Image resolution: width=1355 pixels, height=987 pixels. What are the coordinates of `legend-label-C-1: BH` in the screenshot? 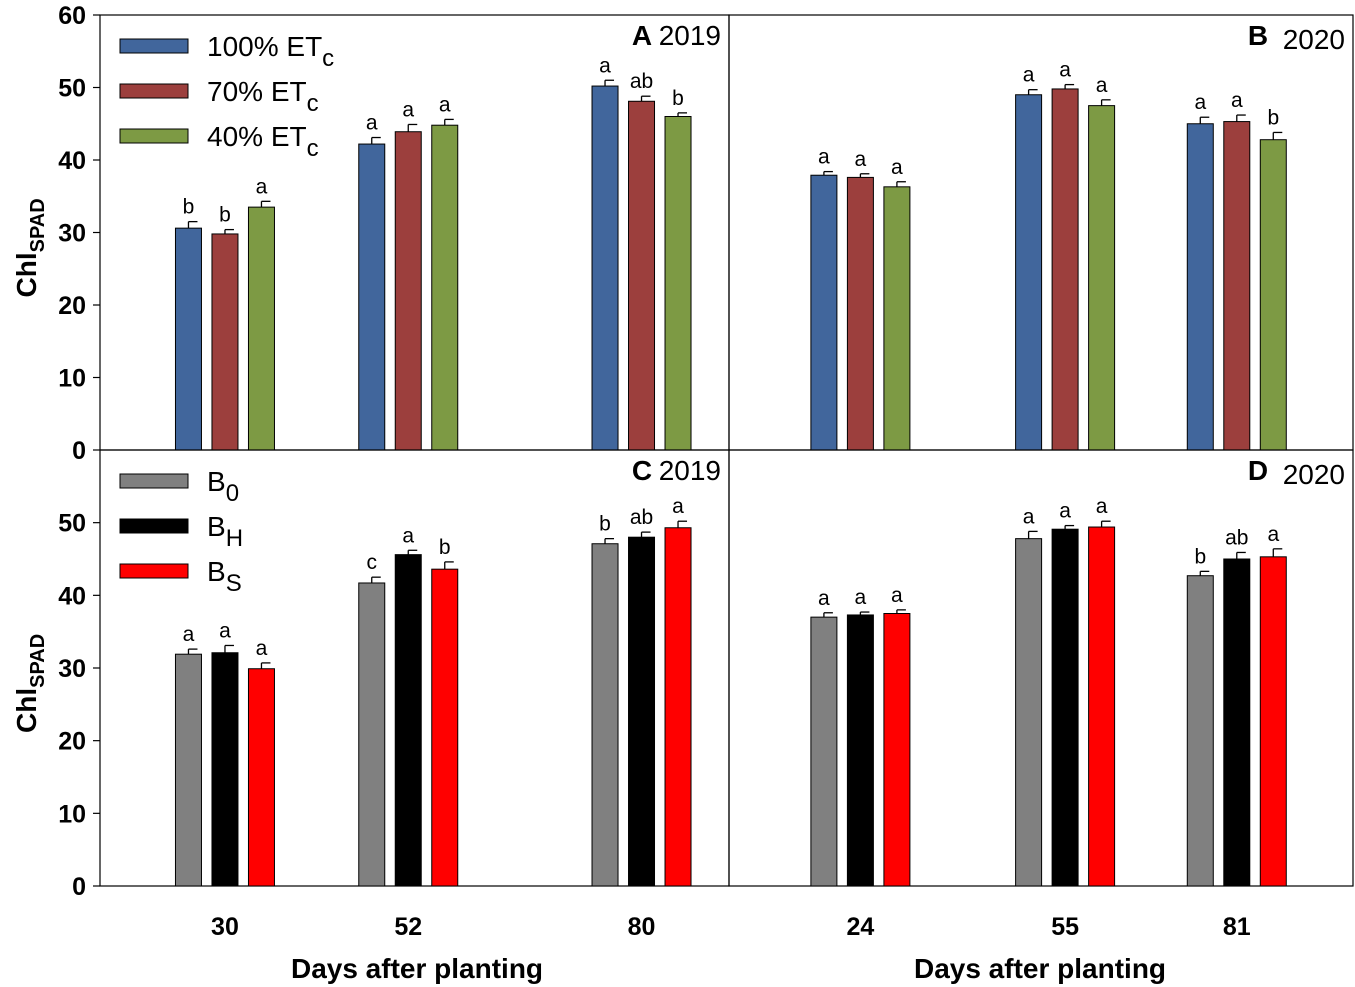 It's located at (225, 531).